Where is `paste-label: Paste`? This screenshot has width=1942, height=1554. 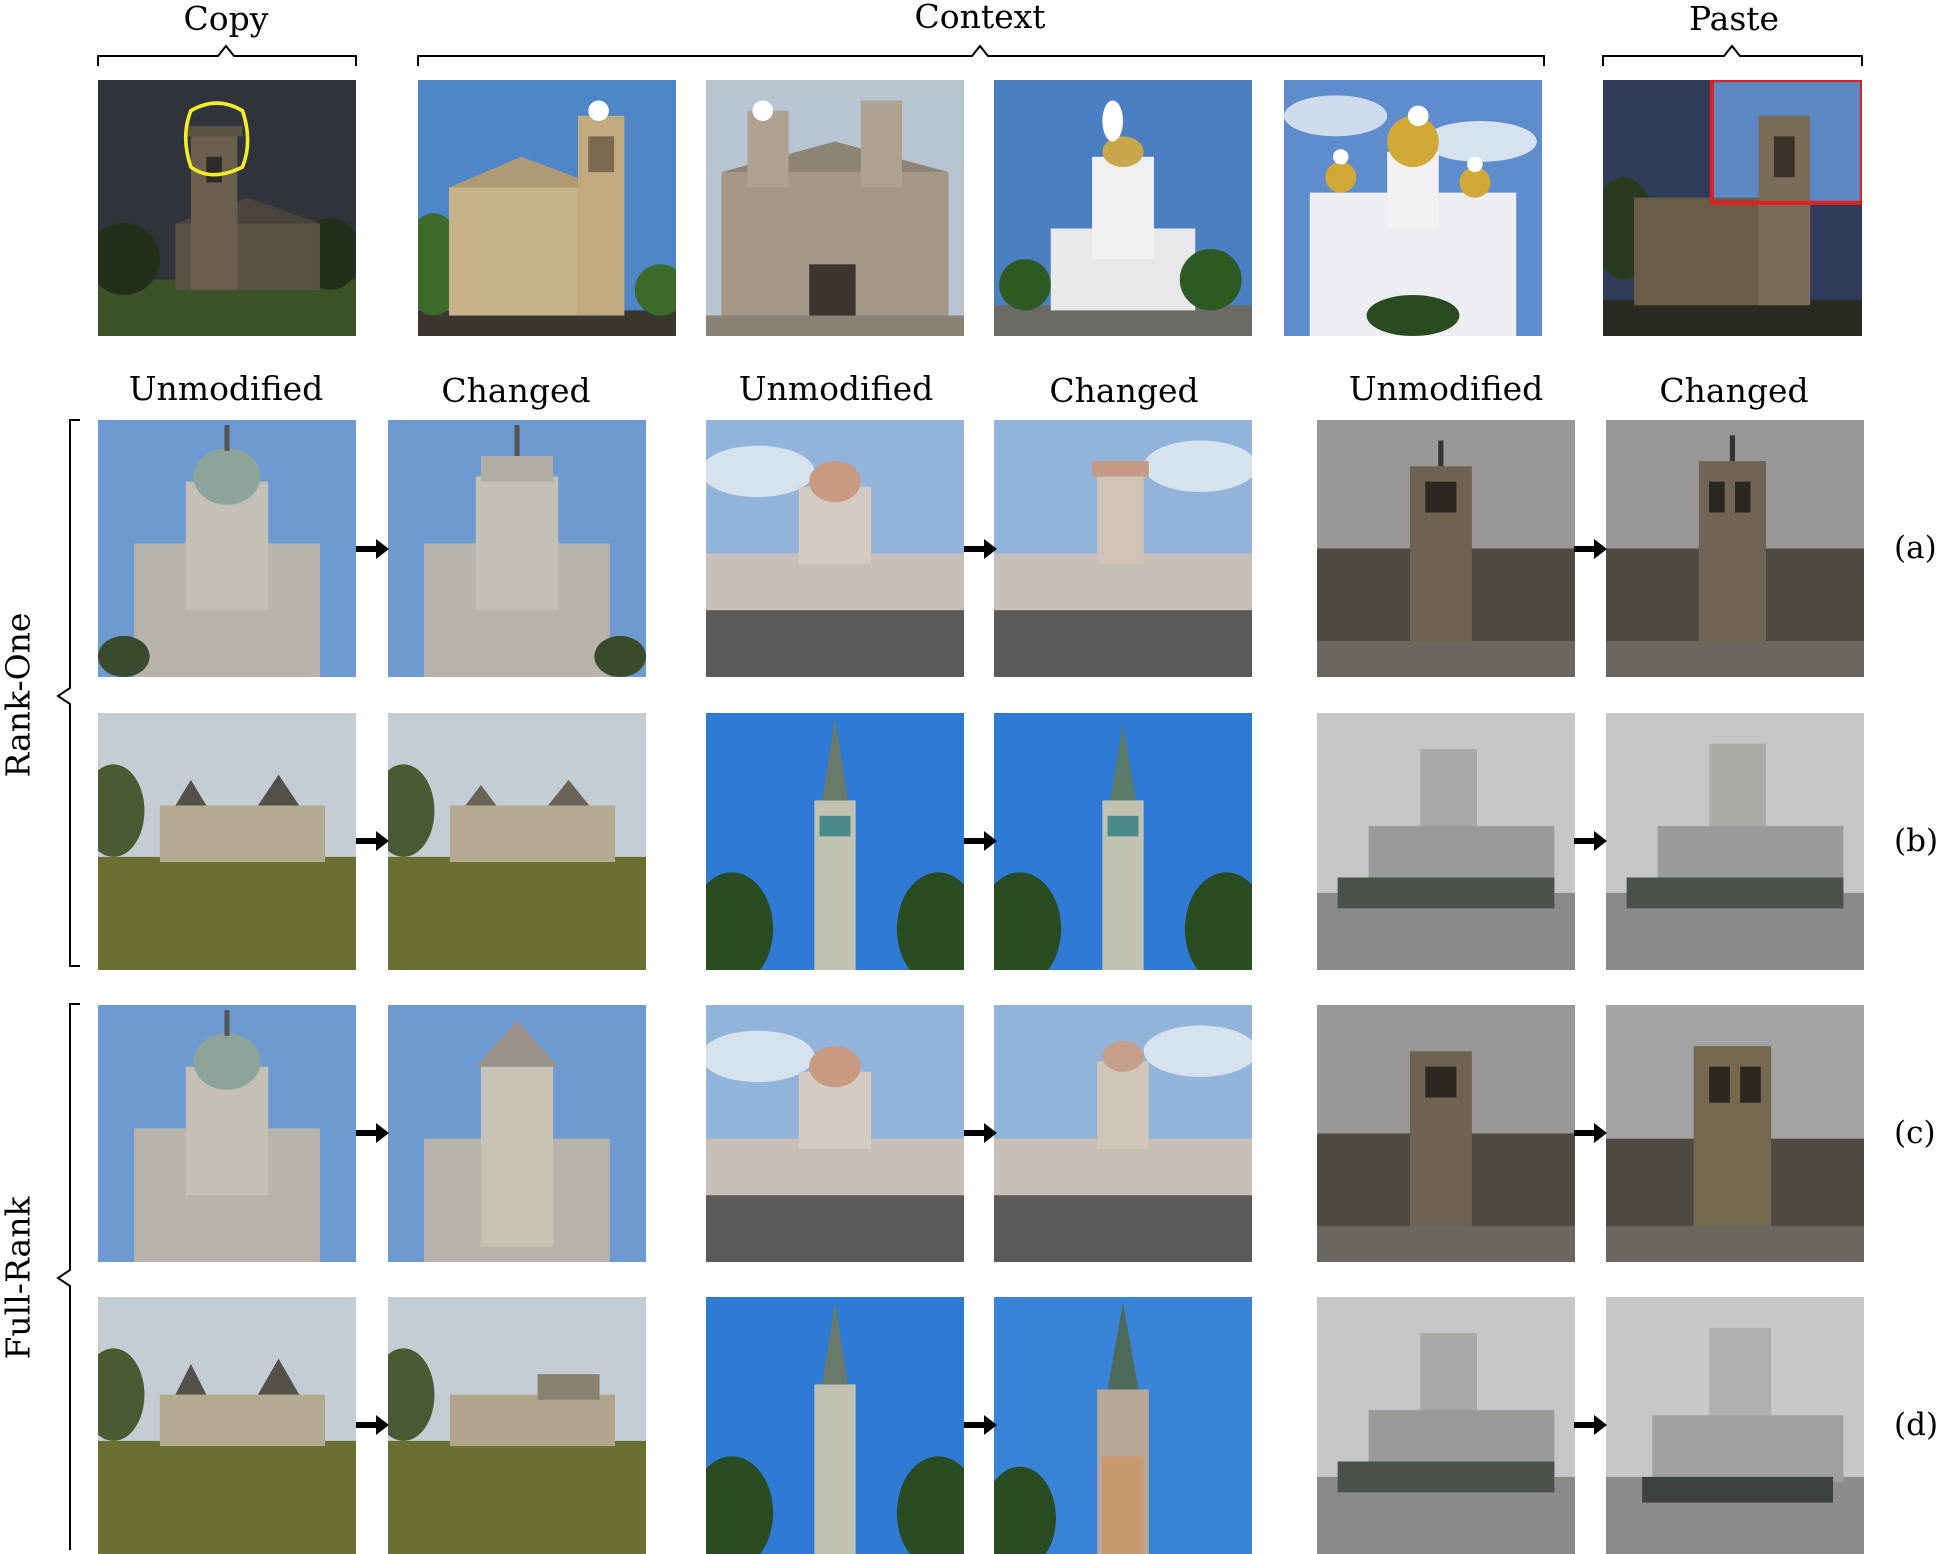 paste-label: Paste is located at coordinates (1734, 18).